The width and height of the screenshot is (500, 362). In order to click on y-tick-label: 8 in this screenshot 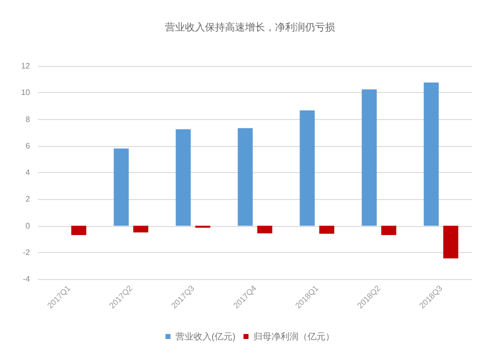, I will do `click(28, 119)`.